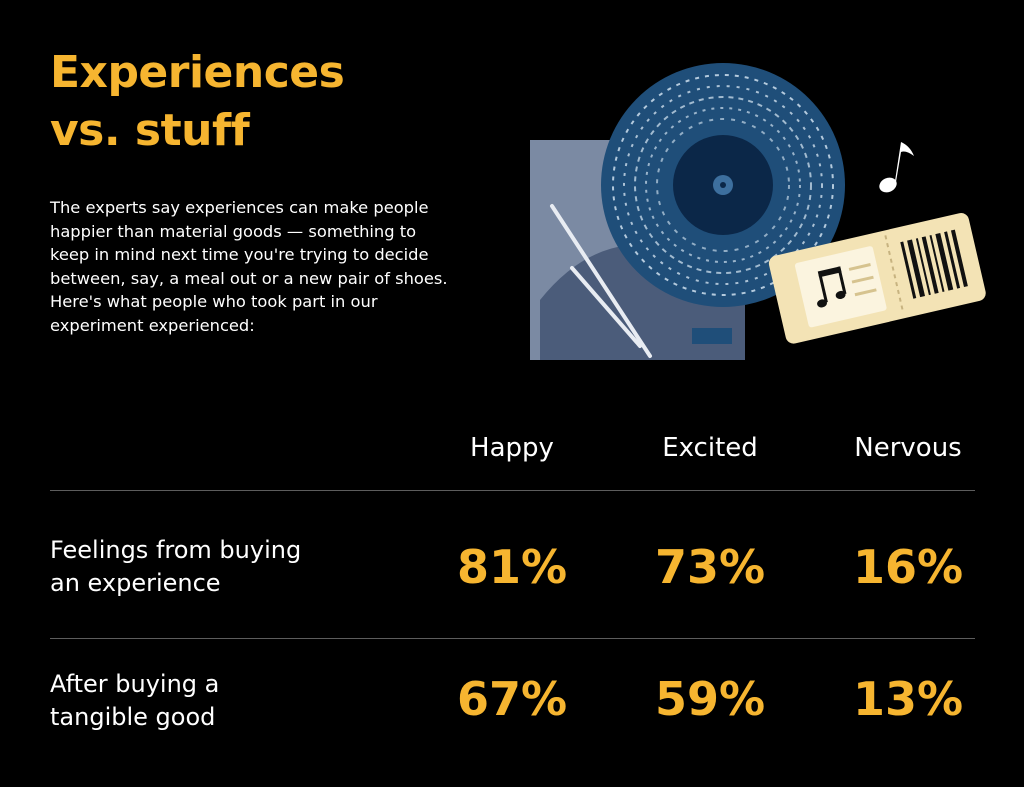 The height and width of the screenshot is (787, 1024). What do you see at coordinates (908, 448) in the screenshot?
I see `column-header-nervous: Nervous` at bounding box center [908, 448].